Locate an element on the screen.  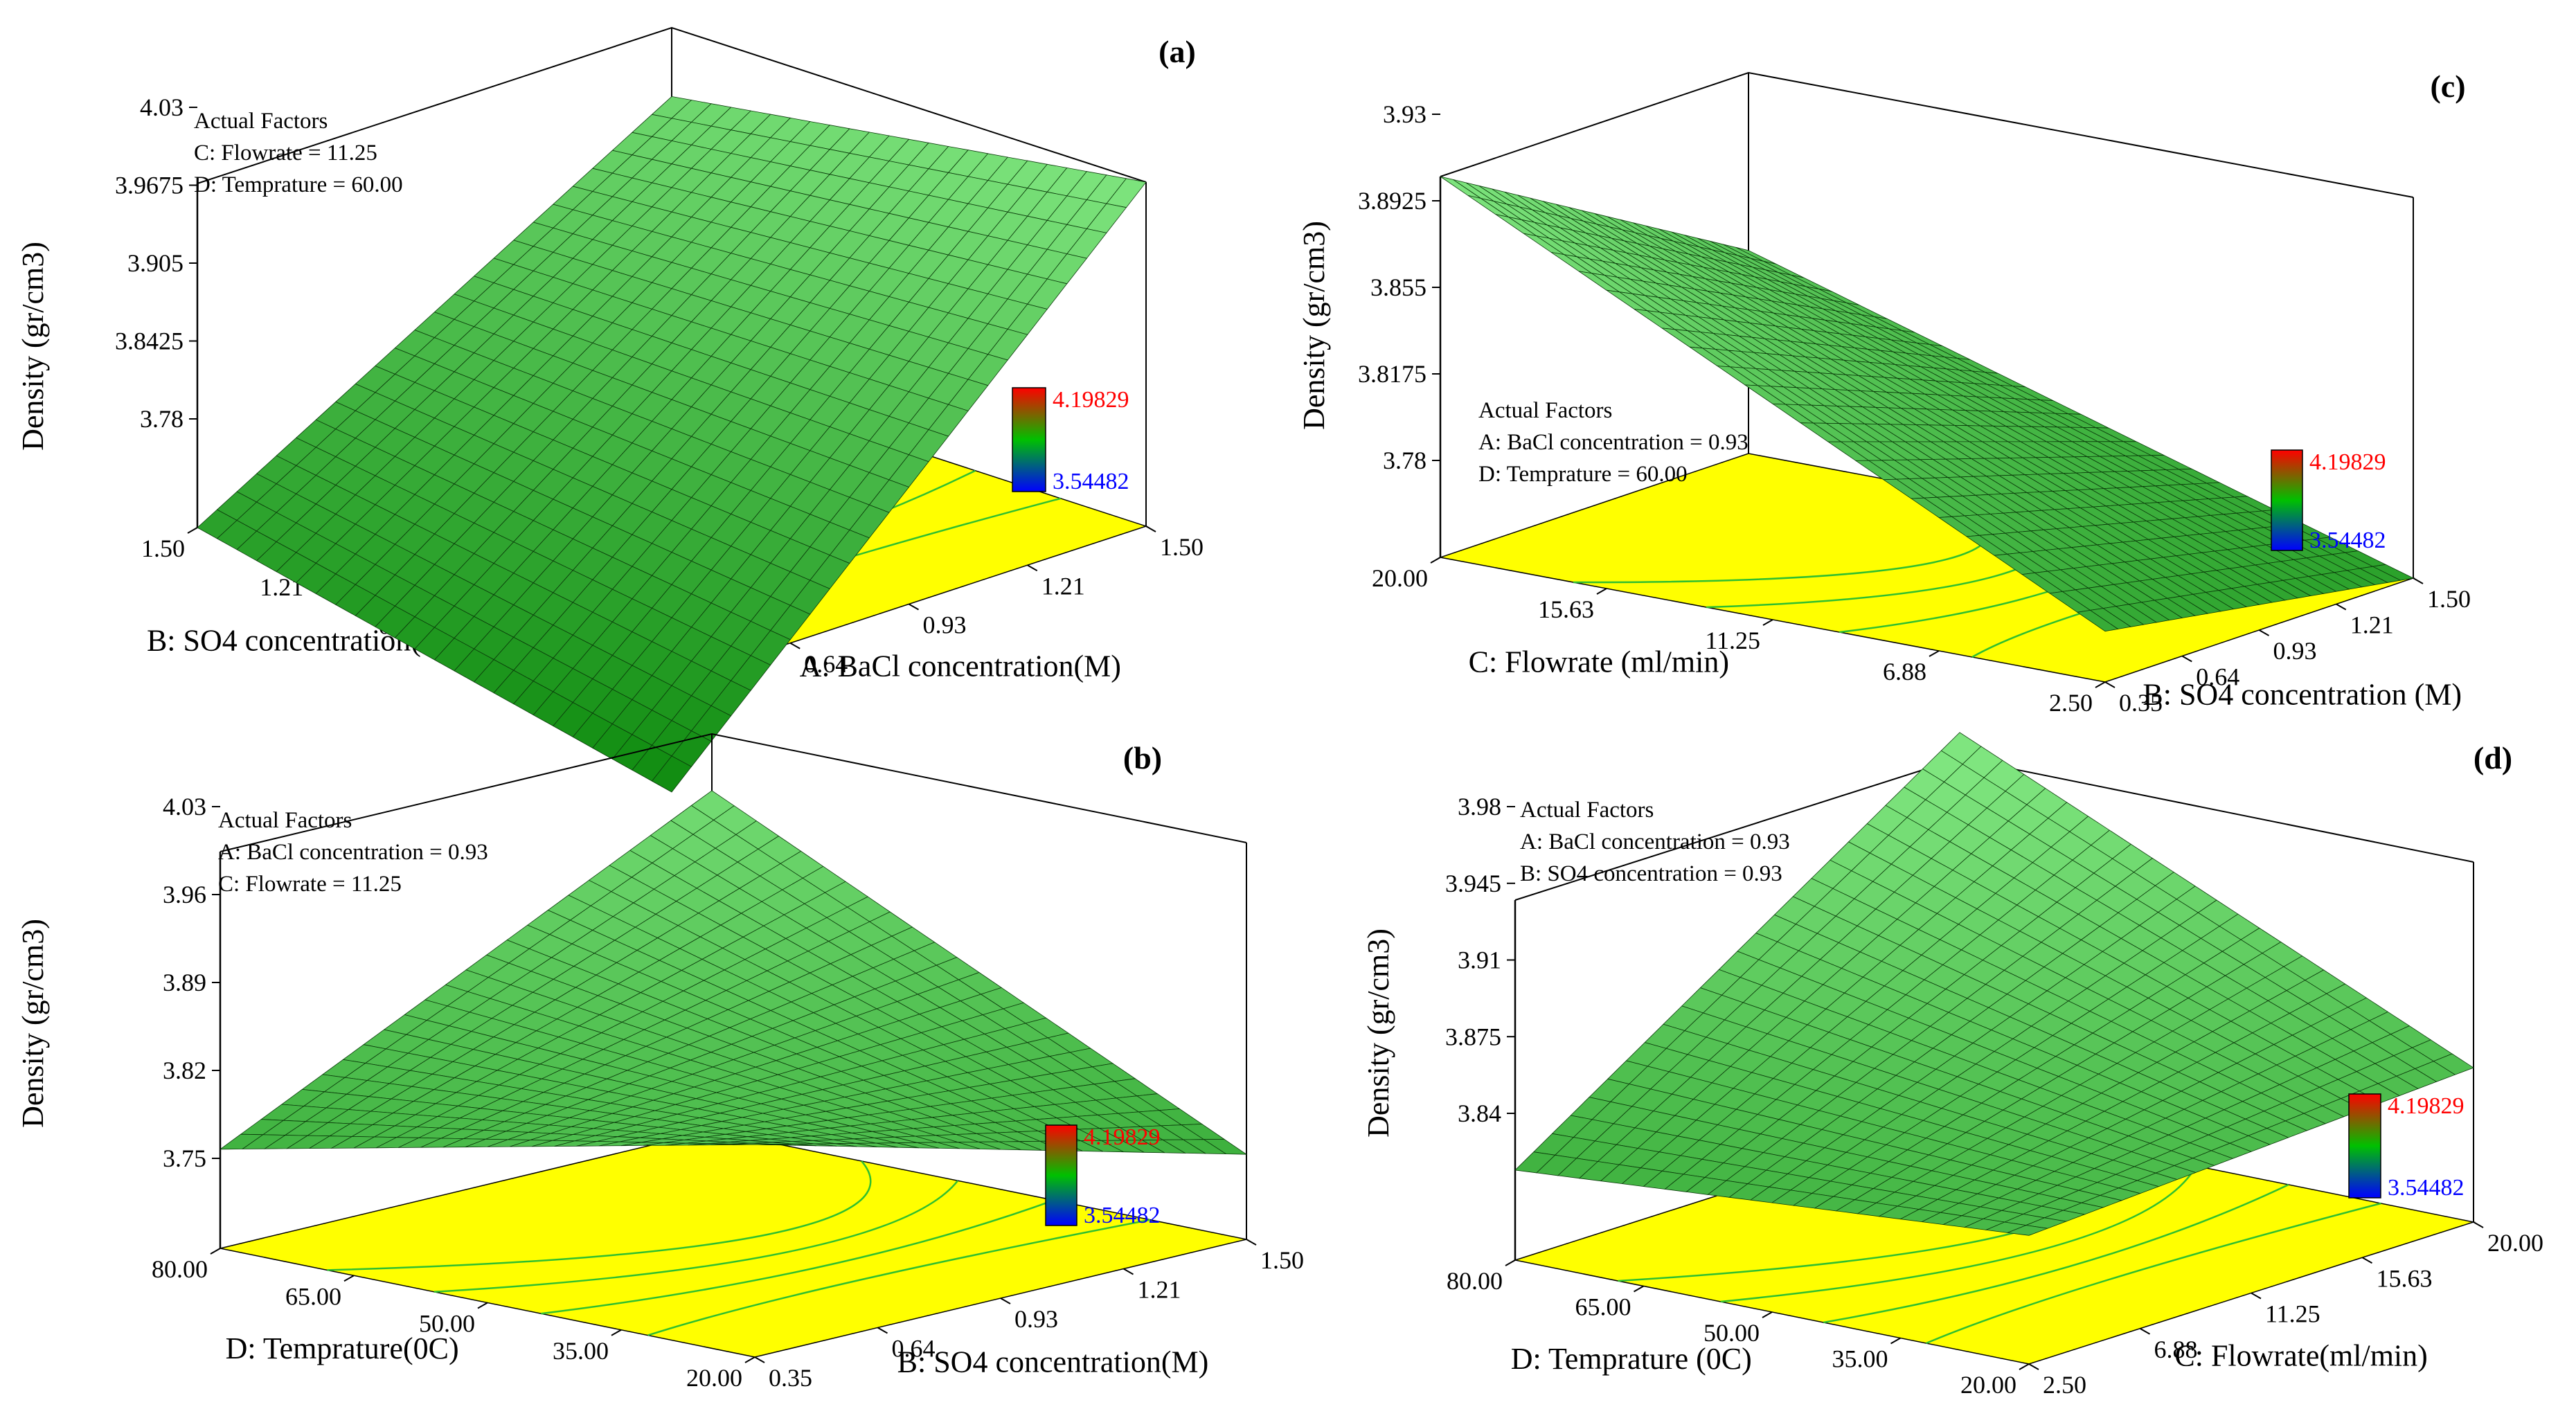
panel-label: (b) is located at coordinates (1142, 758).